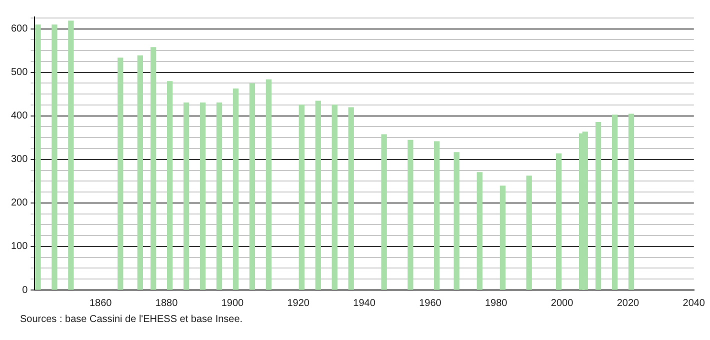 The width and height of the screenshot is (710, 340). I want to click on x-tick-label: 1980, so click(496, 303).